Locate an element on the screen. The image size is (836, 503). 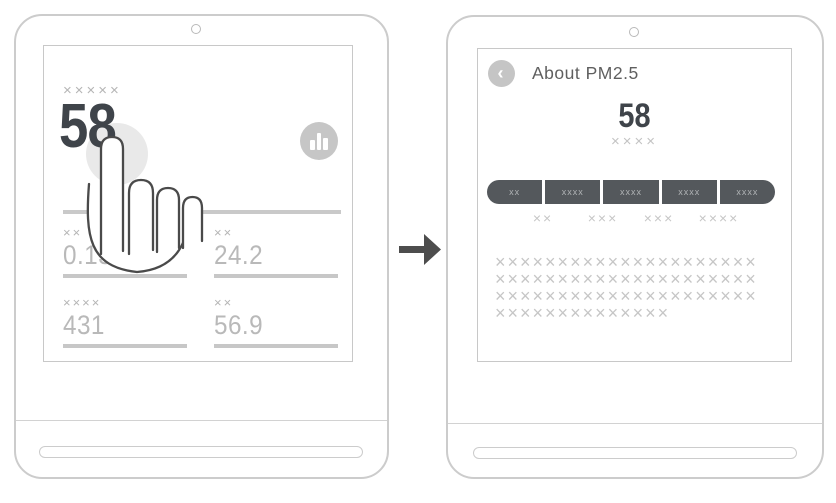
transition-arrow-icon is located at coordinates (420, 249).